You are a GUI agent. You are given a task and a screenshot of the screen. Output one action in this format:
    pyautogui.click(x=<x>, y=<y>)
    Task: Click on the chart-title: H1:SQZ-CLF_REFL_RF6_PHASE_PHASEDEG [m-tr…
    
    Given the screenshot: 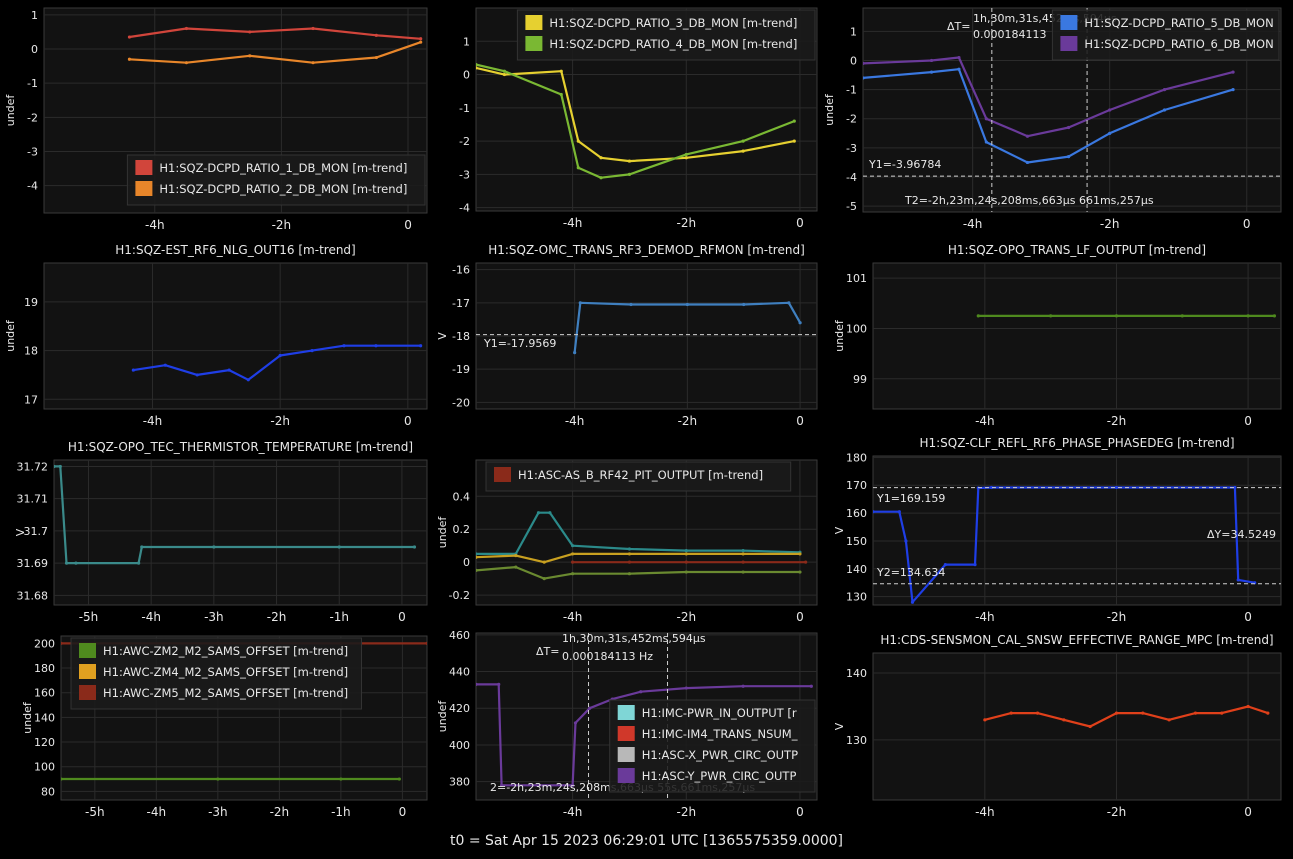 What is the action you would take?
    pyautogui.click(x=1076, y=443)
    